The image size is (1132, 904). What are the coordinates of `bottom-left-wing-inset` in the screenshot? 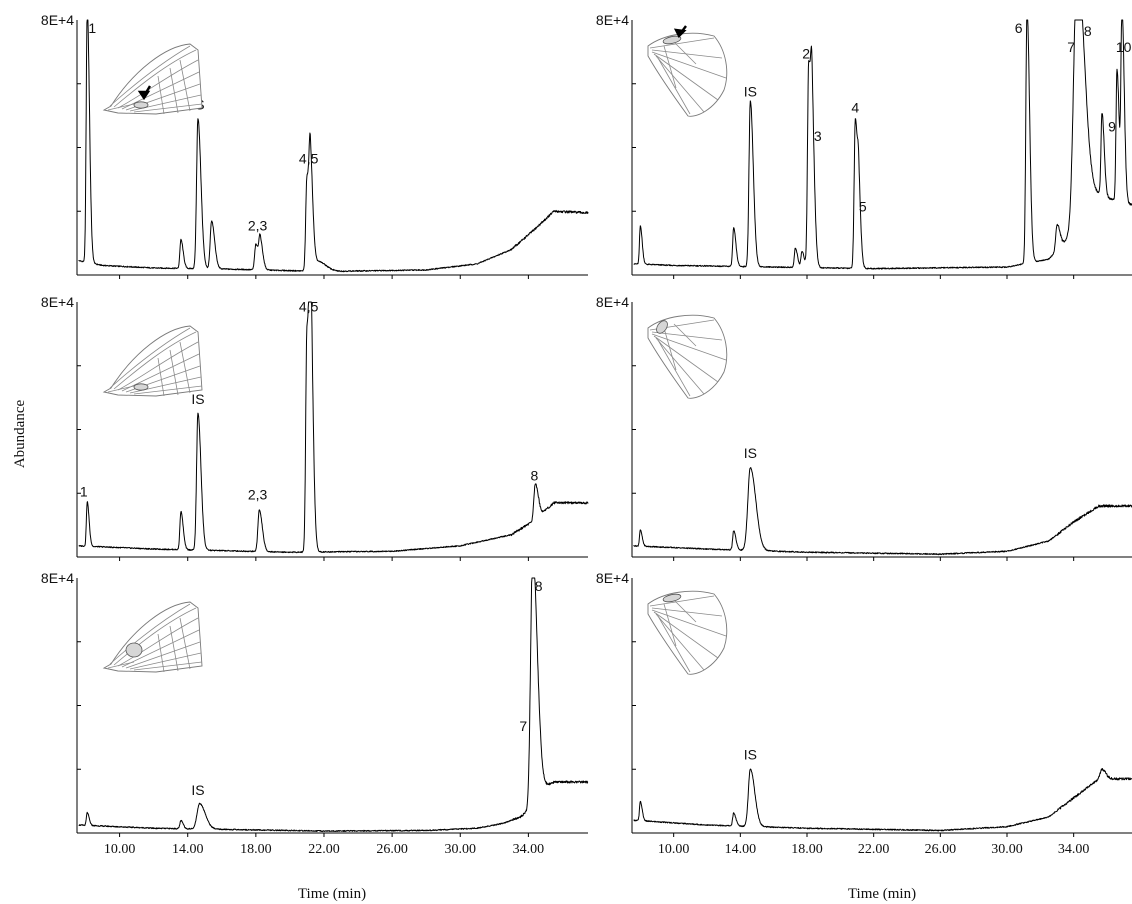 It's located at (152, 637).